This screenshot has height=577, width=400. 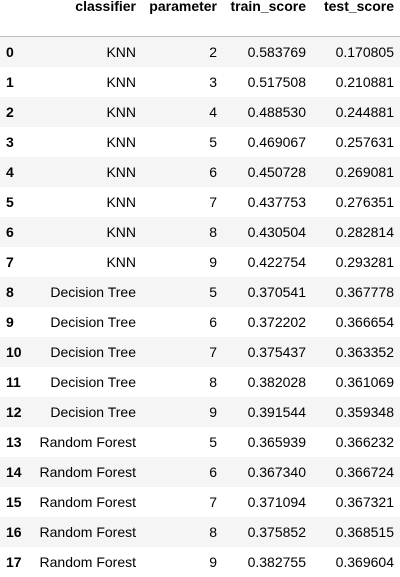 I want to click on row-index: 7, so click(x=10, y=261).